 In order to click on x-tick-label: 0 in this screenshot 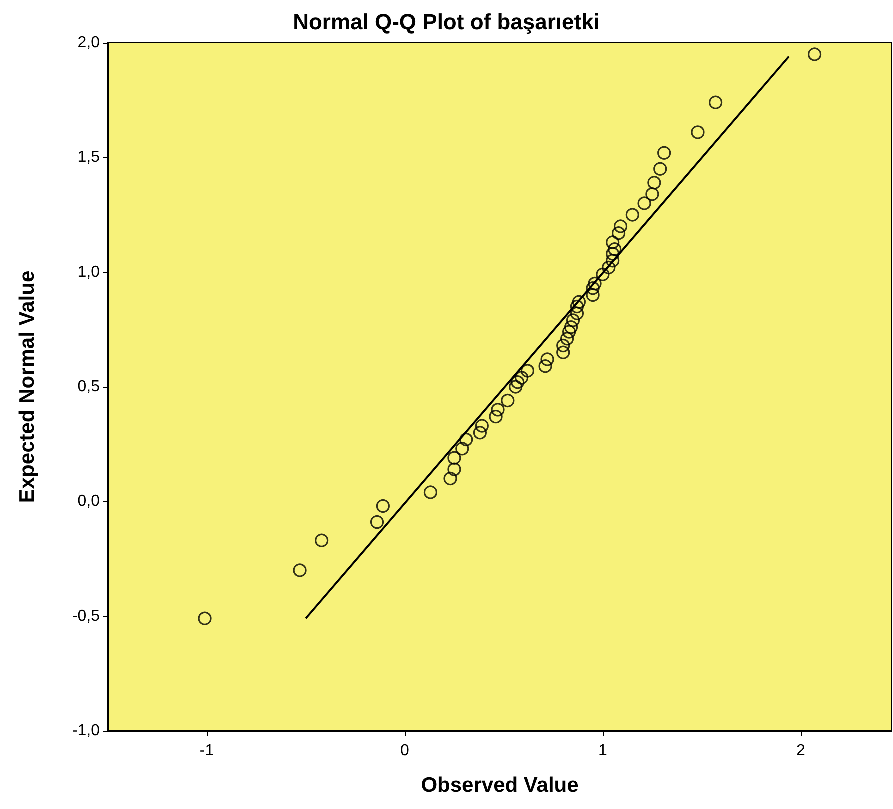, I will do `click(405, 751)`.